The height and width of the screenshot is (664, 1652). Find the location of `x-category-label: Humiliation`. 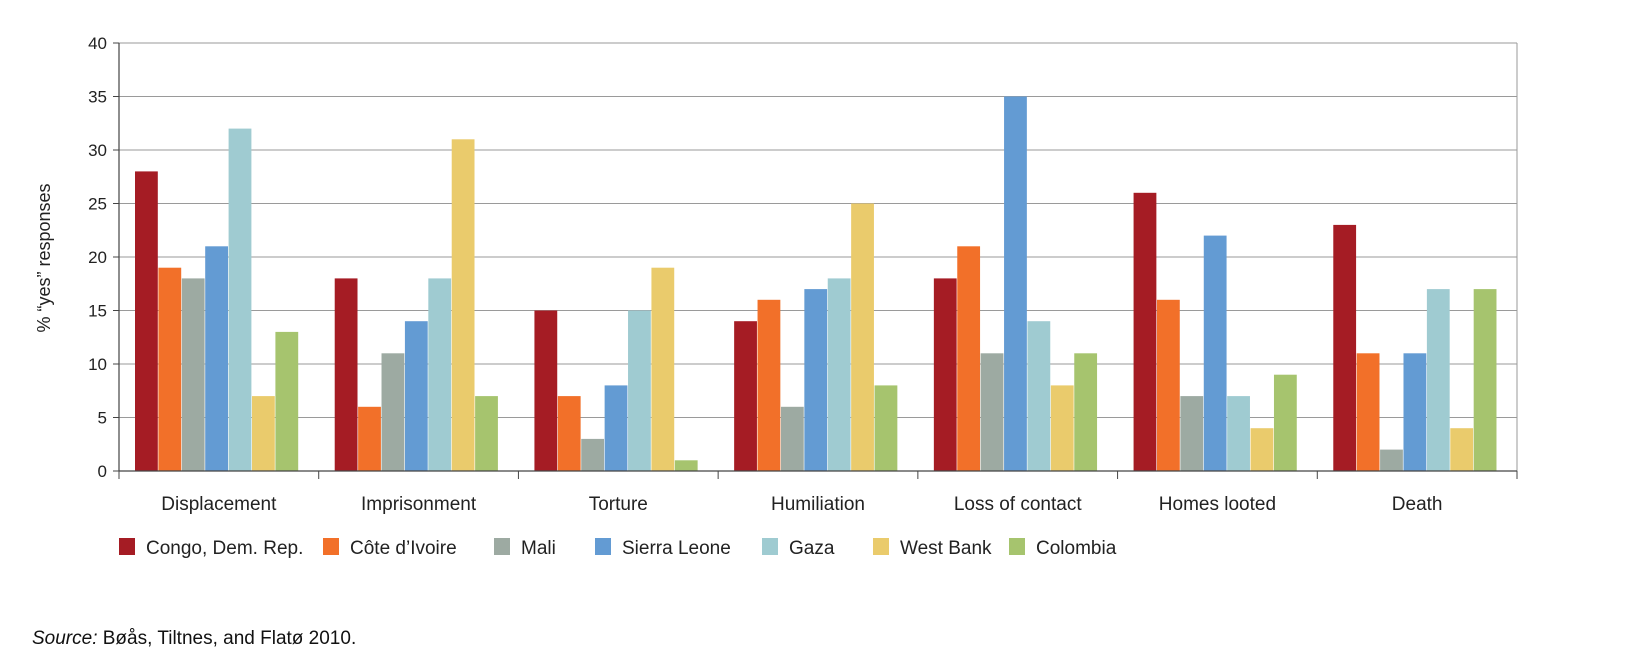

x-category-label: Humiliation is located at coordinates (818, 504).